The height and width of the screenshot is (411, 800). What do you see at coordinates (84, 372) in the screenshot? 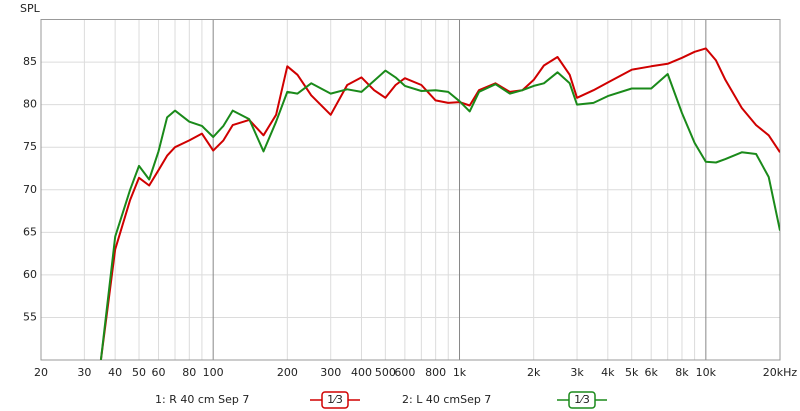
I see `x-tick-label: 30` at bounding box center [84, 372].